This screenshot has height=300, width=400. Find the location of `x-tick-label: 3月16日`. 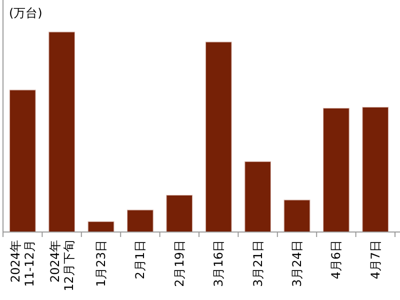

x-tick-label: 3月16日 is located at coordinates (219, 263).